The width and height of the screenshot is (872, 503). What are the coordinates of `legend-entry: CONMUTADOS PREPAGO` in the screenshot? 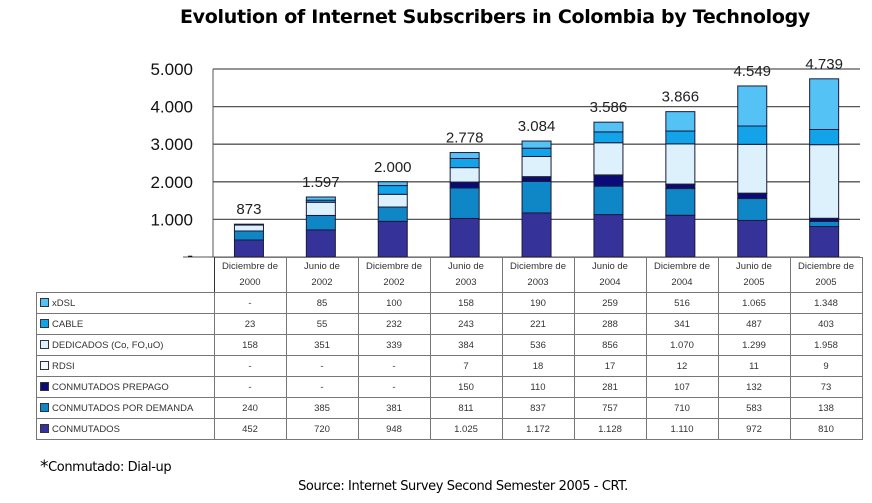 It's located at (125, 387).